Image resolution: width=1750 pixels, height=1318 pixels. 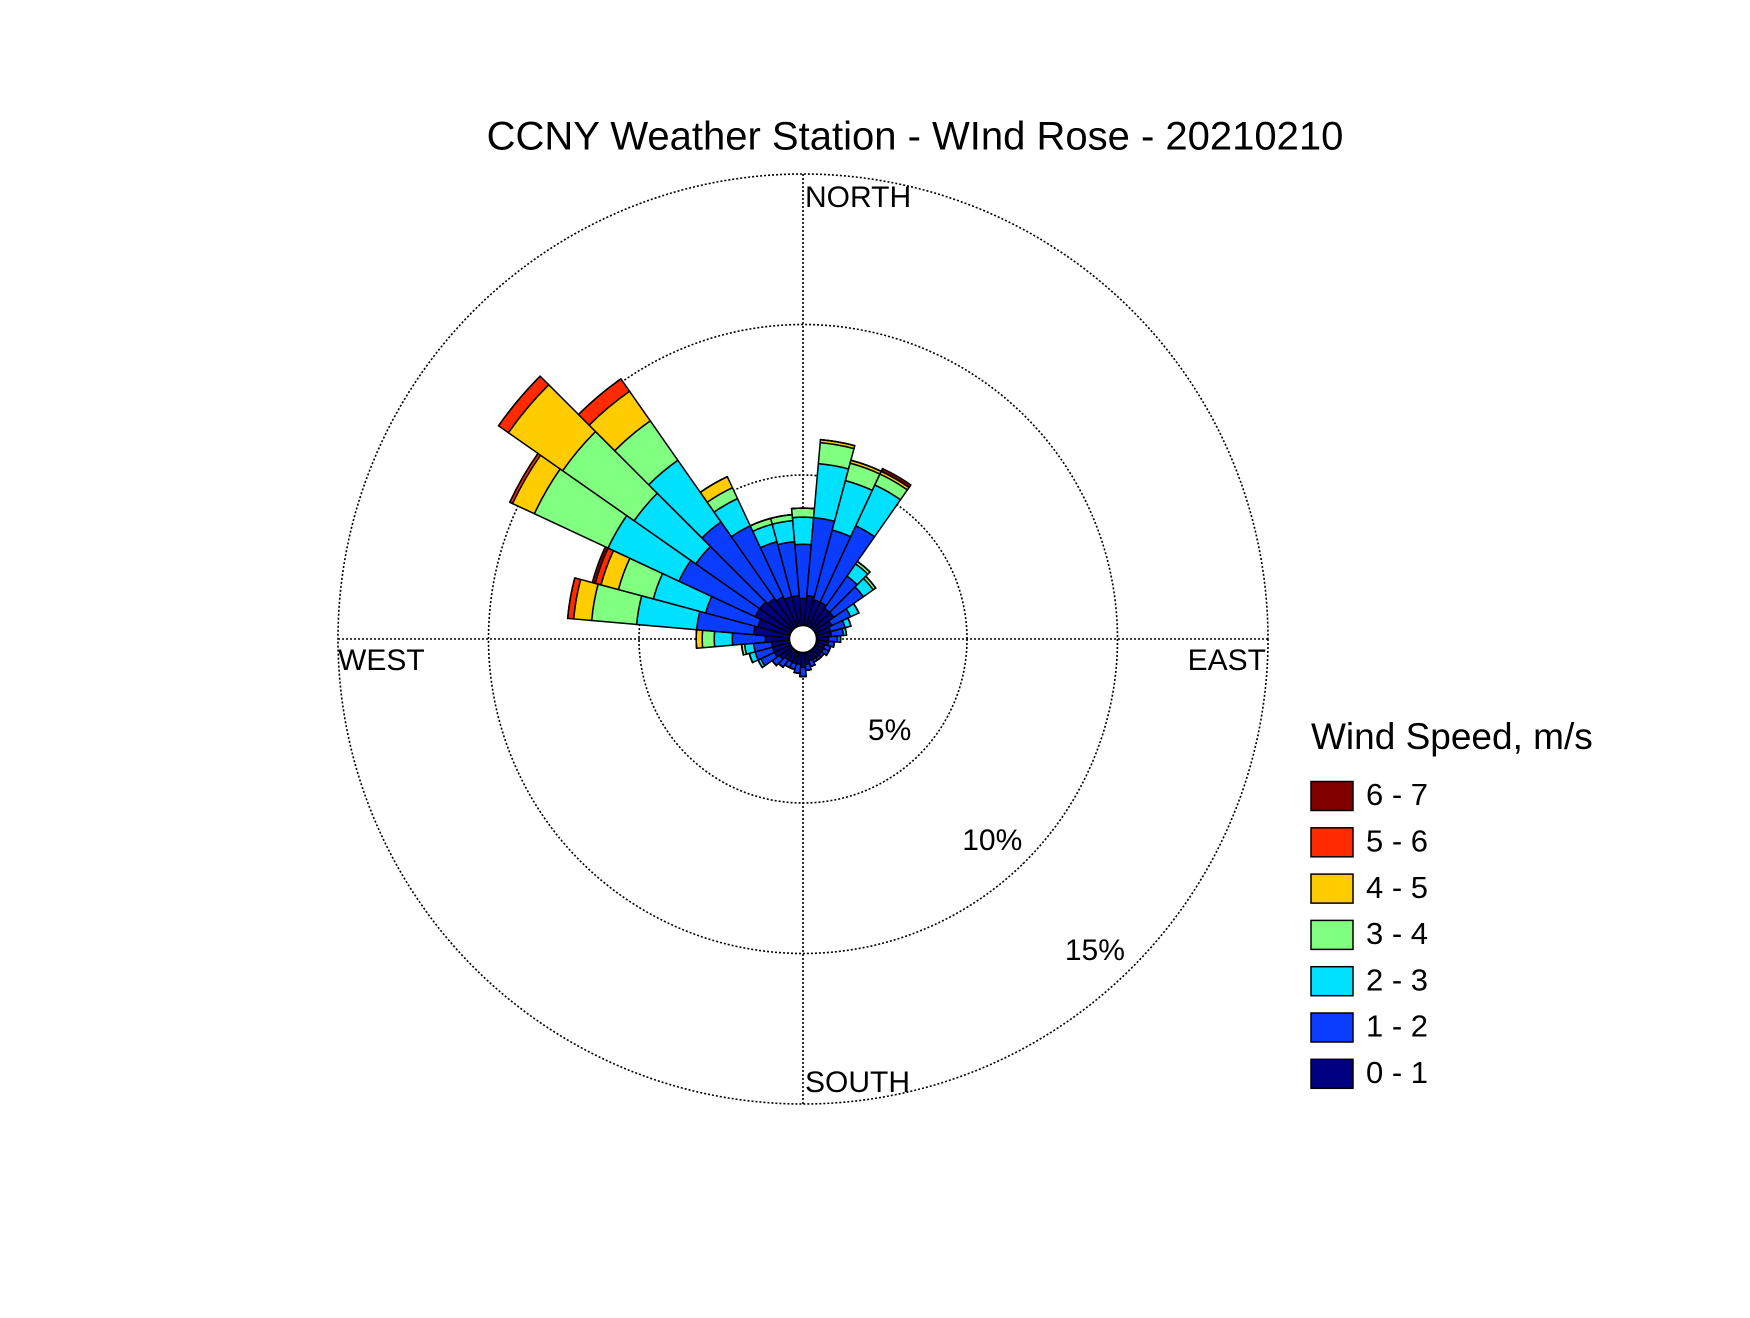 What do you see at coordinates (1452, 736) in the screenshot?
I see `legend-title: Wind Speed, m/s` at bounding box center [1452, 736].